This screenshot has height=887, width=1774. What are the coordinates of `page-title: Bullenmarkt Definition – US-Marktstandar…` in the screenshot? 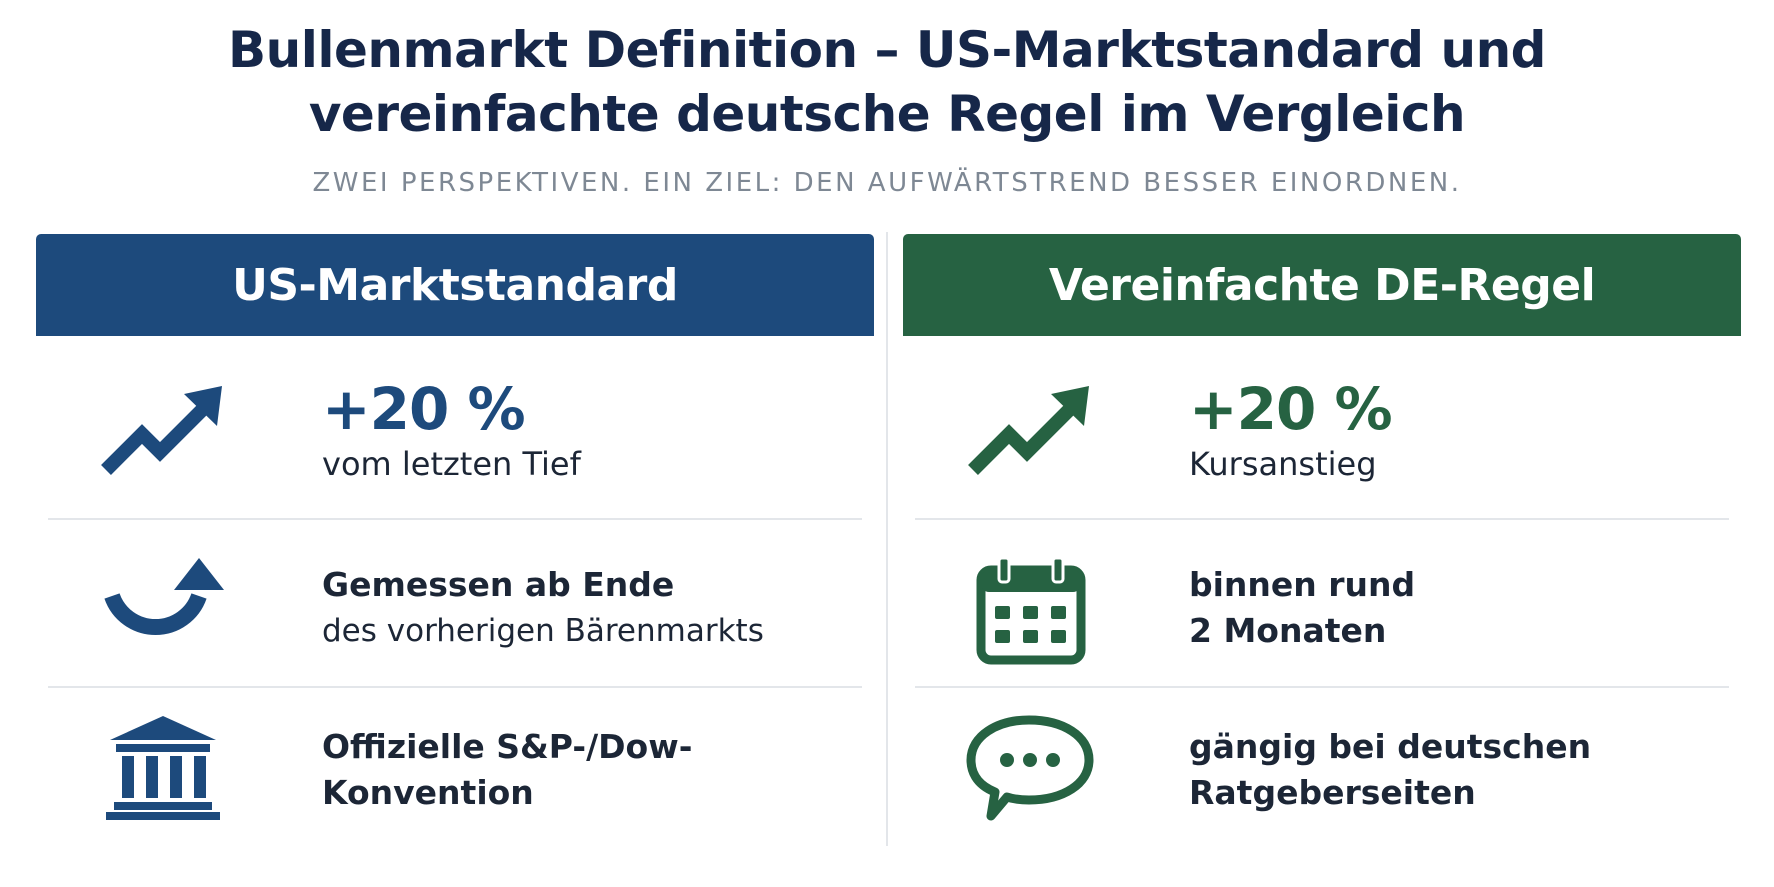 It's located at (887, 82).